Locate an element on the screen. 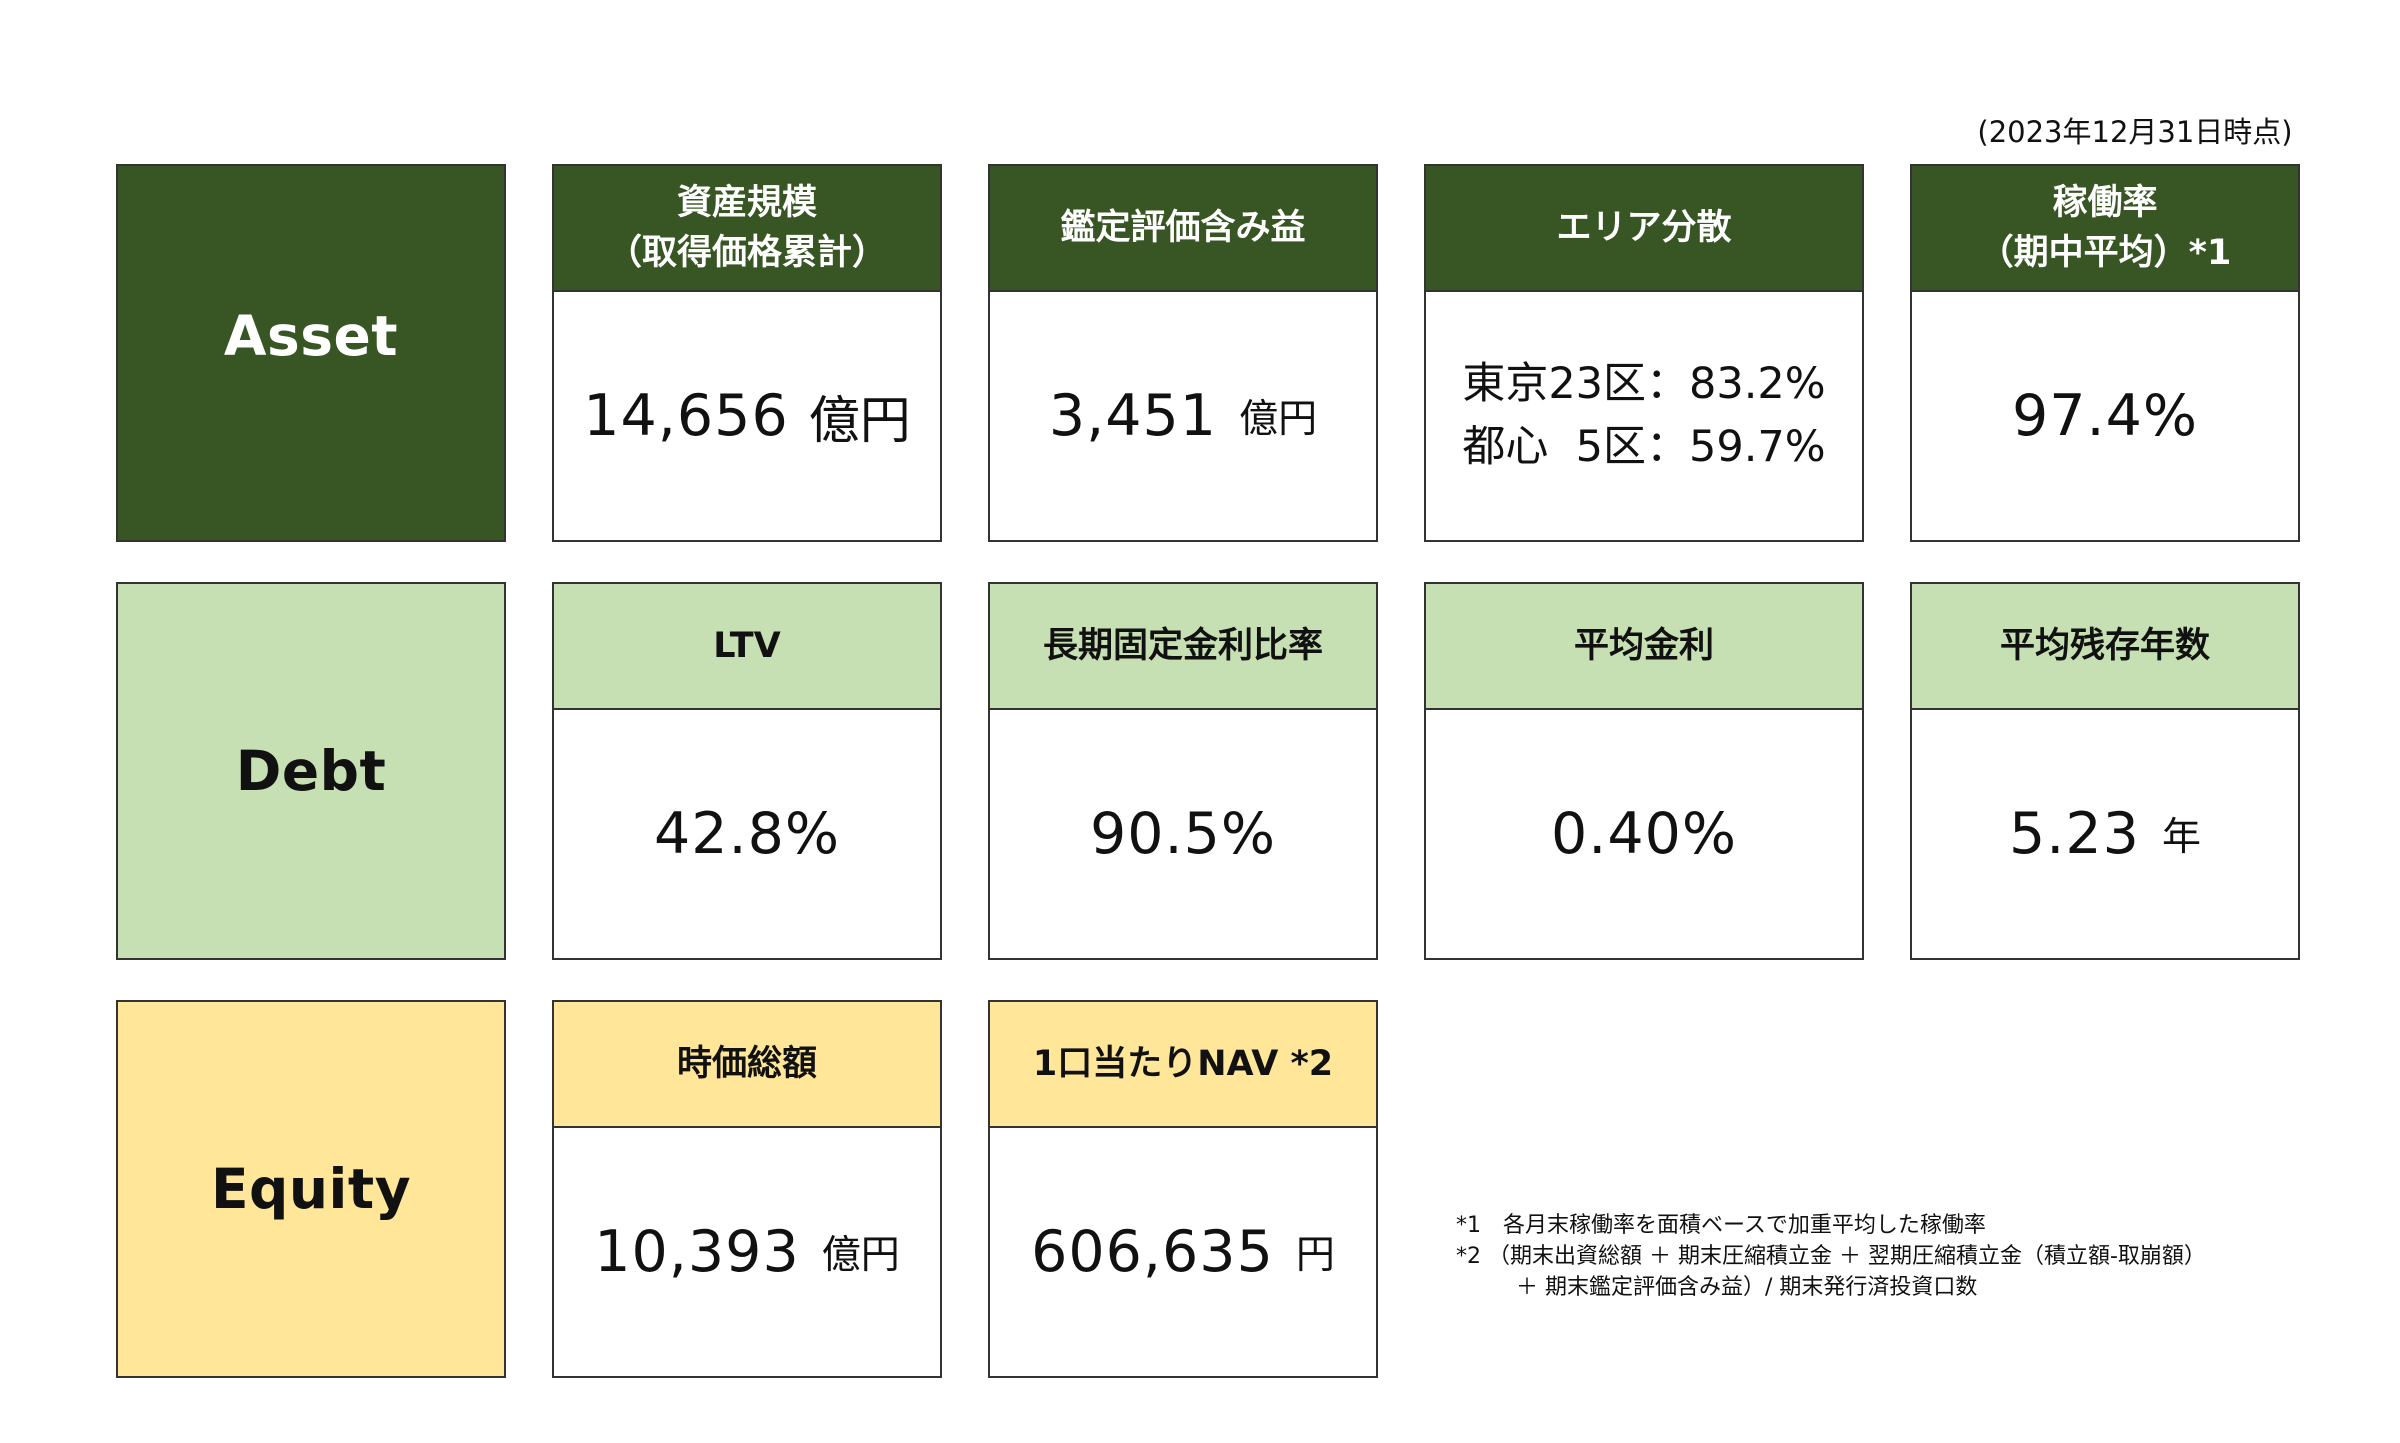 This screenshot has height=1443, width=2400. card-body: 606,635 円 is located at coordinates (1183, 1252).